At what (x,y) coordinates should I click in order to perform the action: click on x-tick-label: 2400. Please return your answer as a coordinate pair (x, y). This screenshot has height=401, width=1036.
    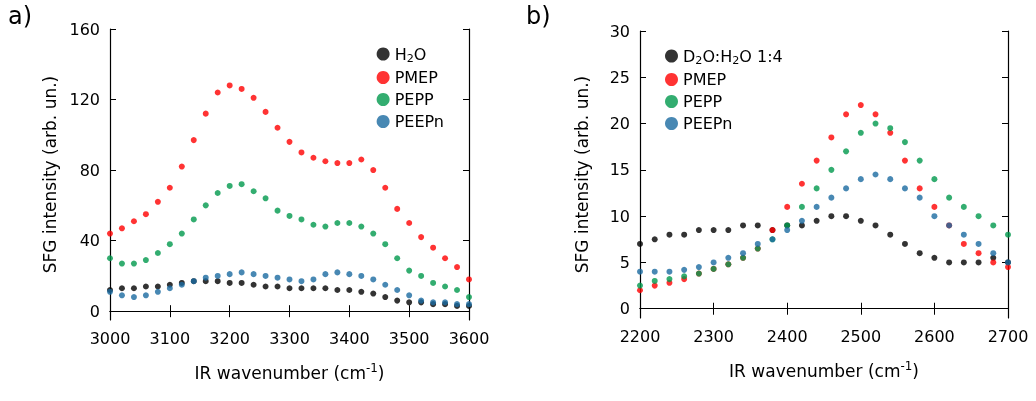
    Looking at the image, I should click on (787, 336).